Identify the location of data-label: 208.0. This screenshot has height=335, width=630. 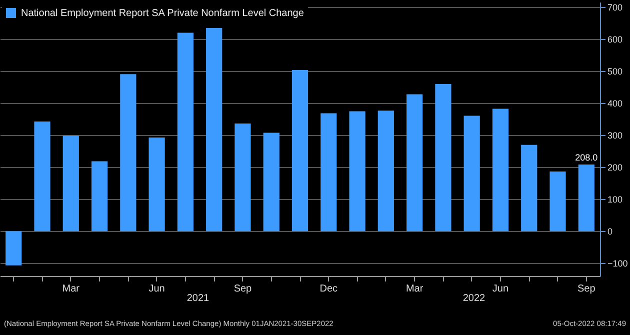
(586, 157).